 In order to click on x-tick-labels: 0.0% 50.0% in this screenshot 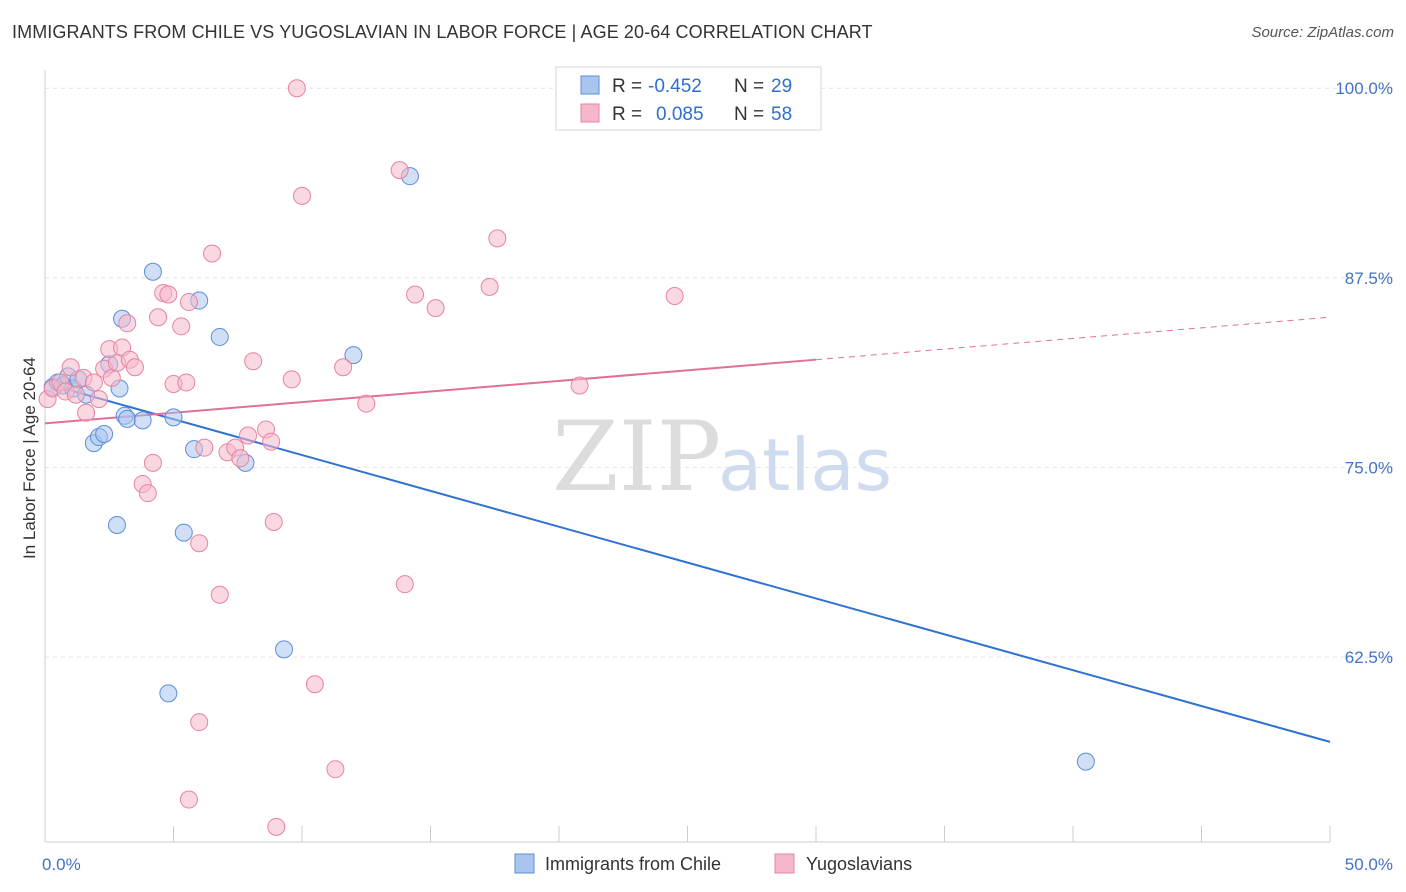, I will do `click(717, 864)`.